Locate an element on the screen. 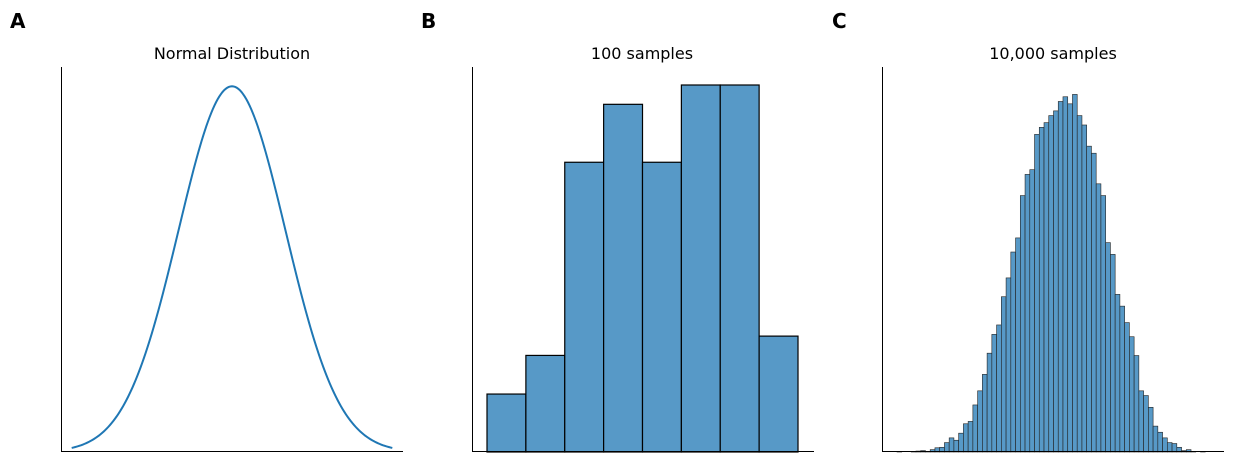  panel-label-c: C is located at coordinates (839, 21).